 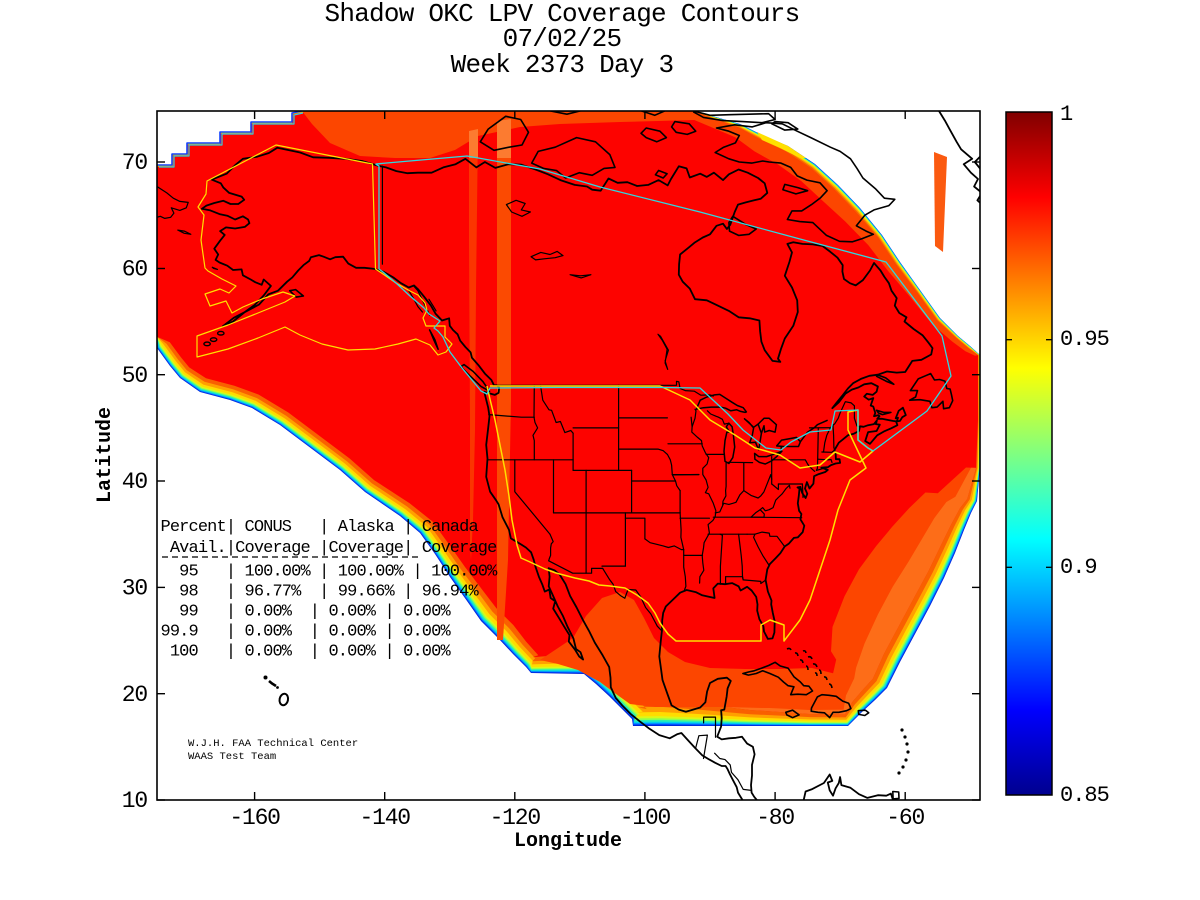 What do you see at coordinates (306, 631) in the screenshot?
I see `svg-text:99.9 | 0.00% | 0.00% | 0.00: 99.9 | 0.00% | 0.00% | 0.00%` at bounding box center [306, 631].